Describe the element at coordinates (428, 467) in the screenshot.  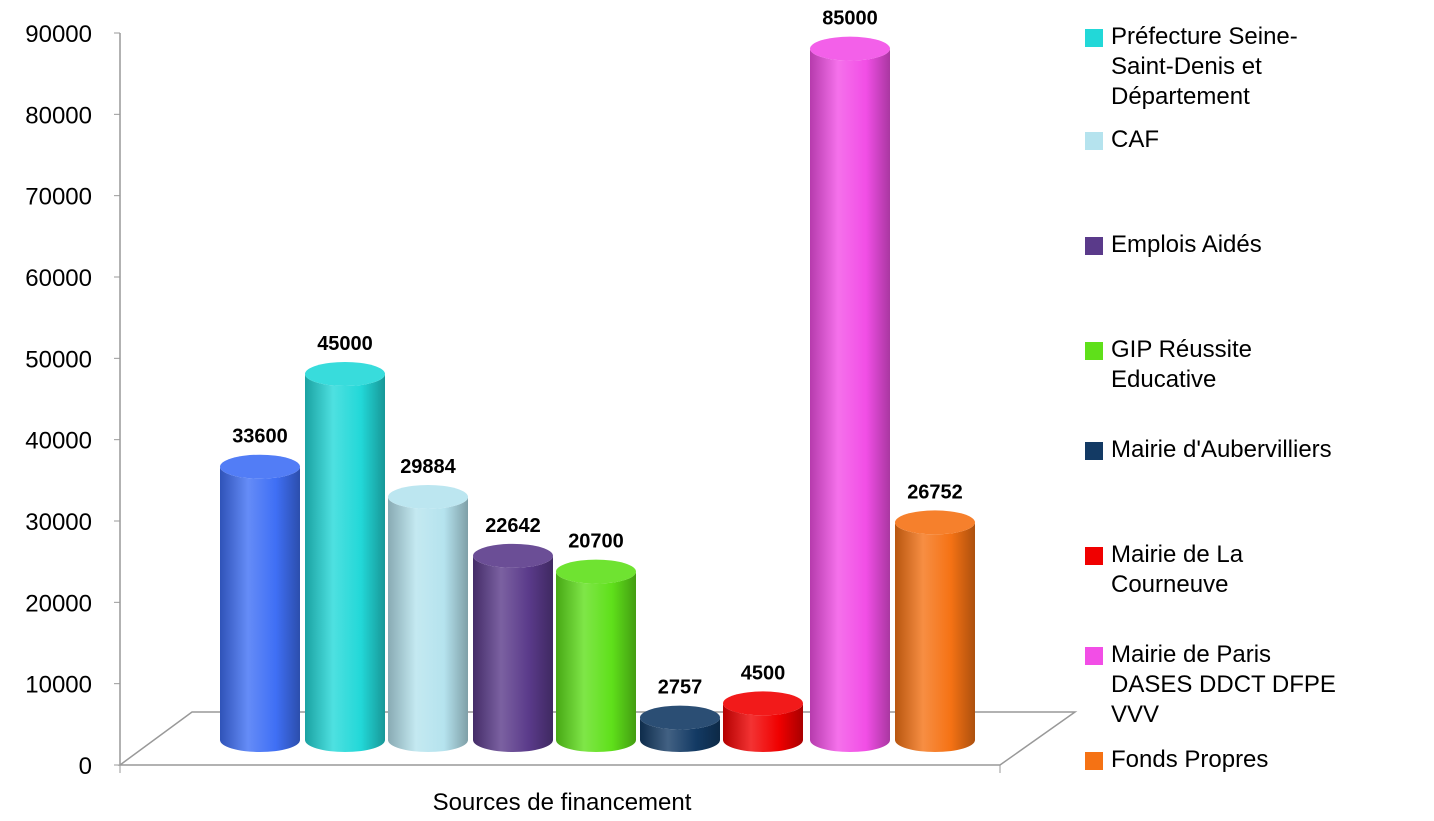
I see `data-label: 29884` at that location.